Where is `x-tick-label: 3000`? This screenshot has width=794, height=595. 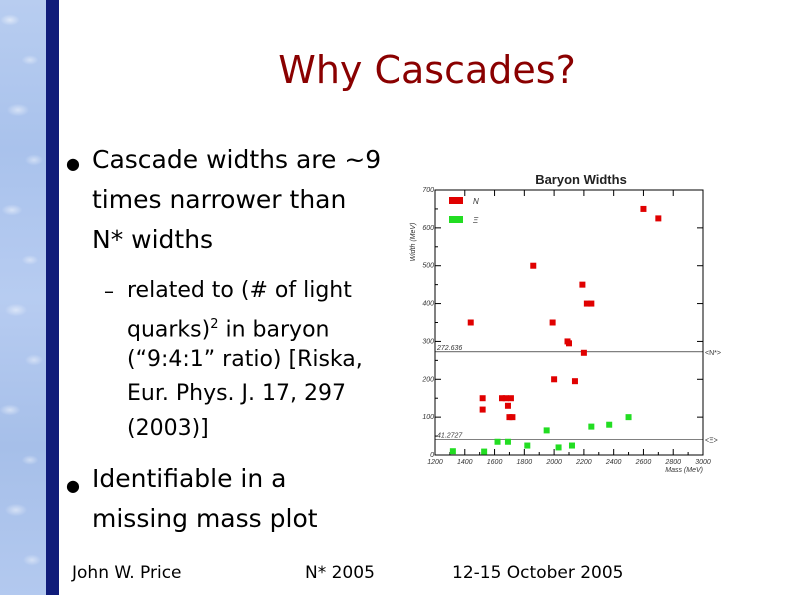 x-tick-label: 3000 is located at coordinates (703, 462).